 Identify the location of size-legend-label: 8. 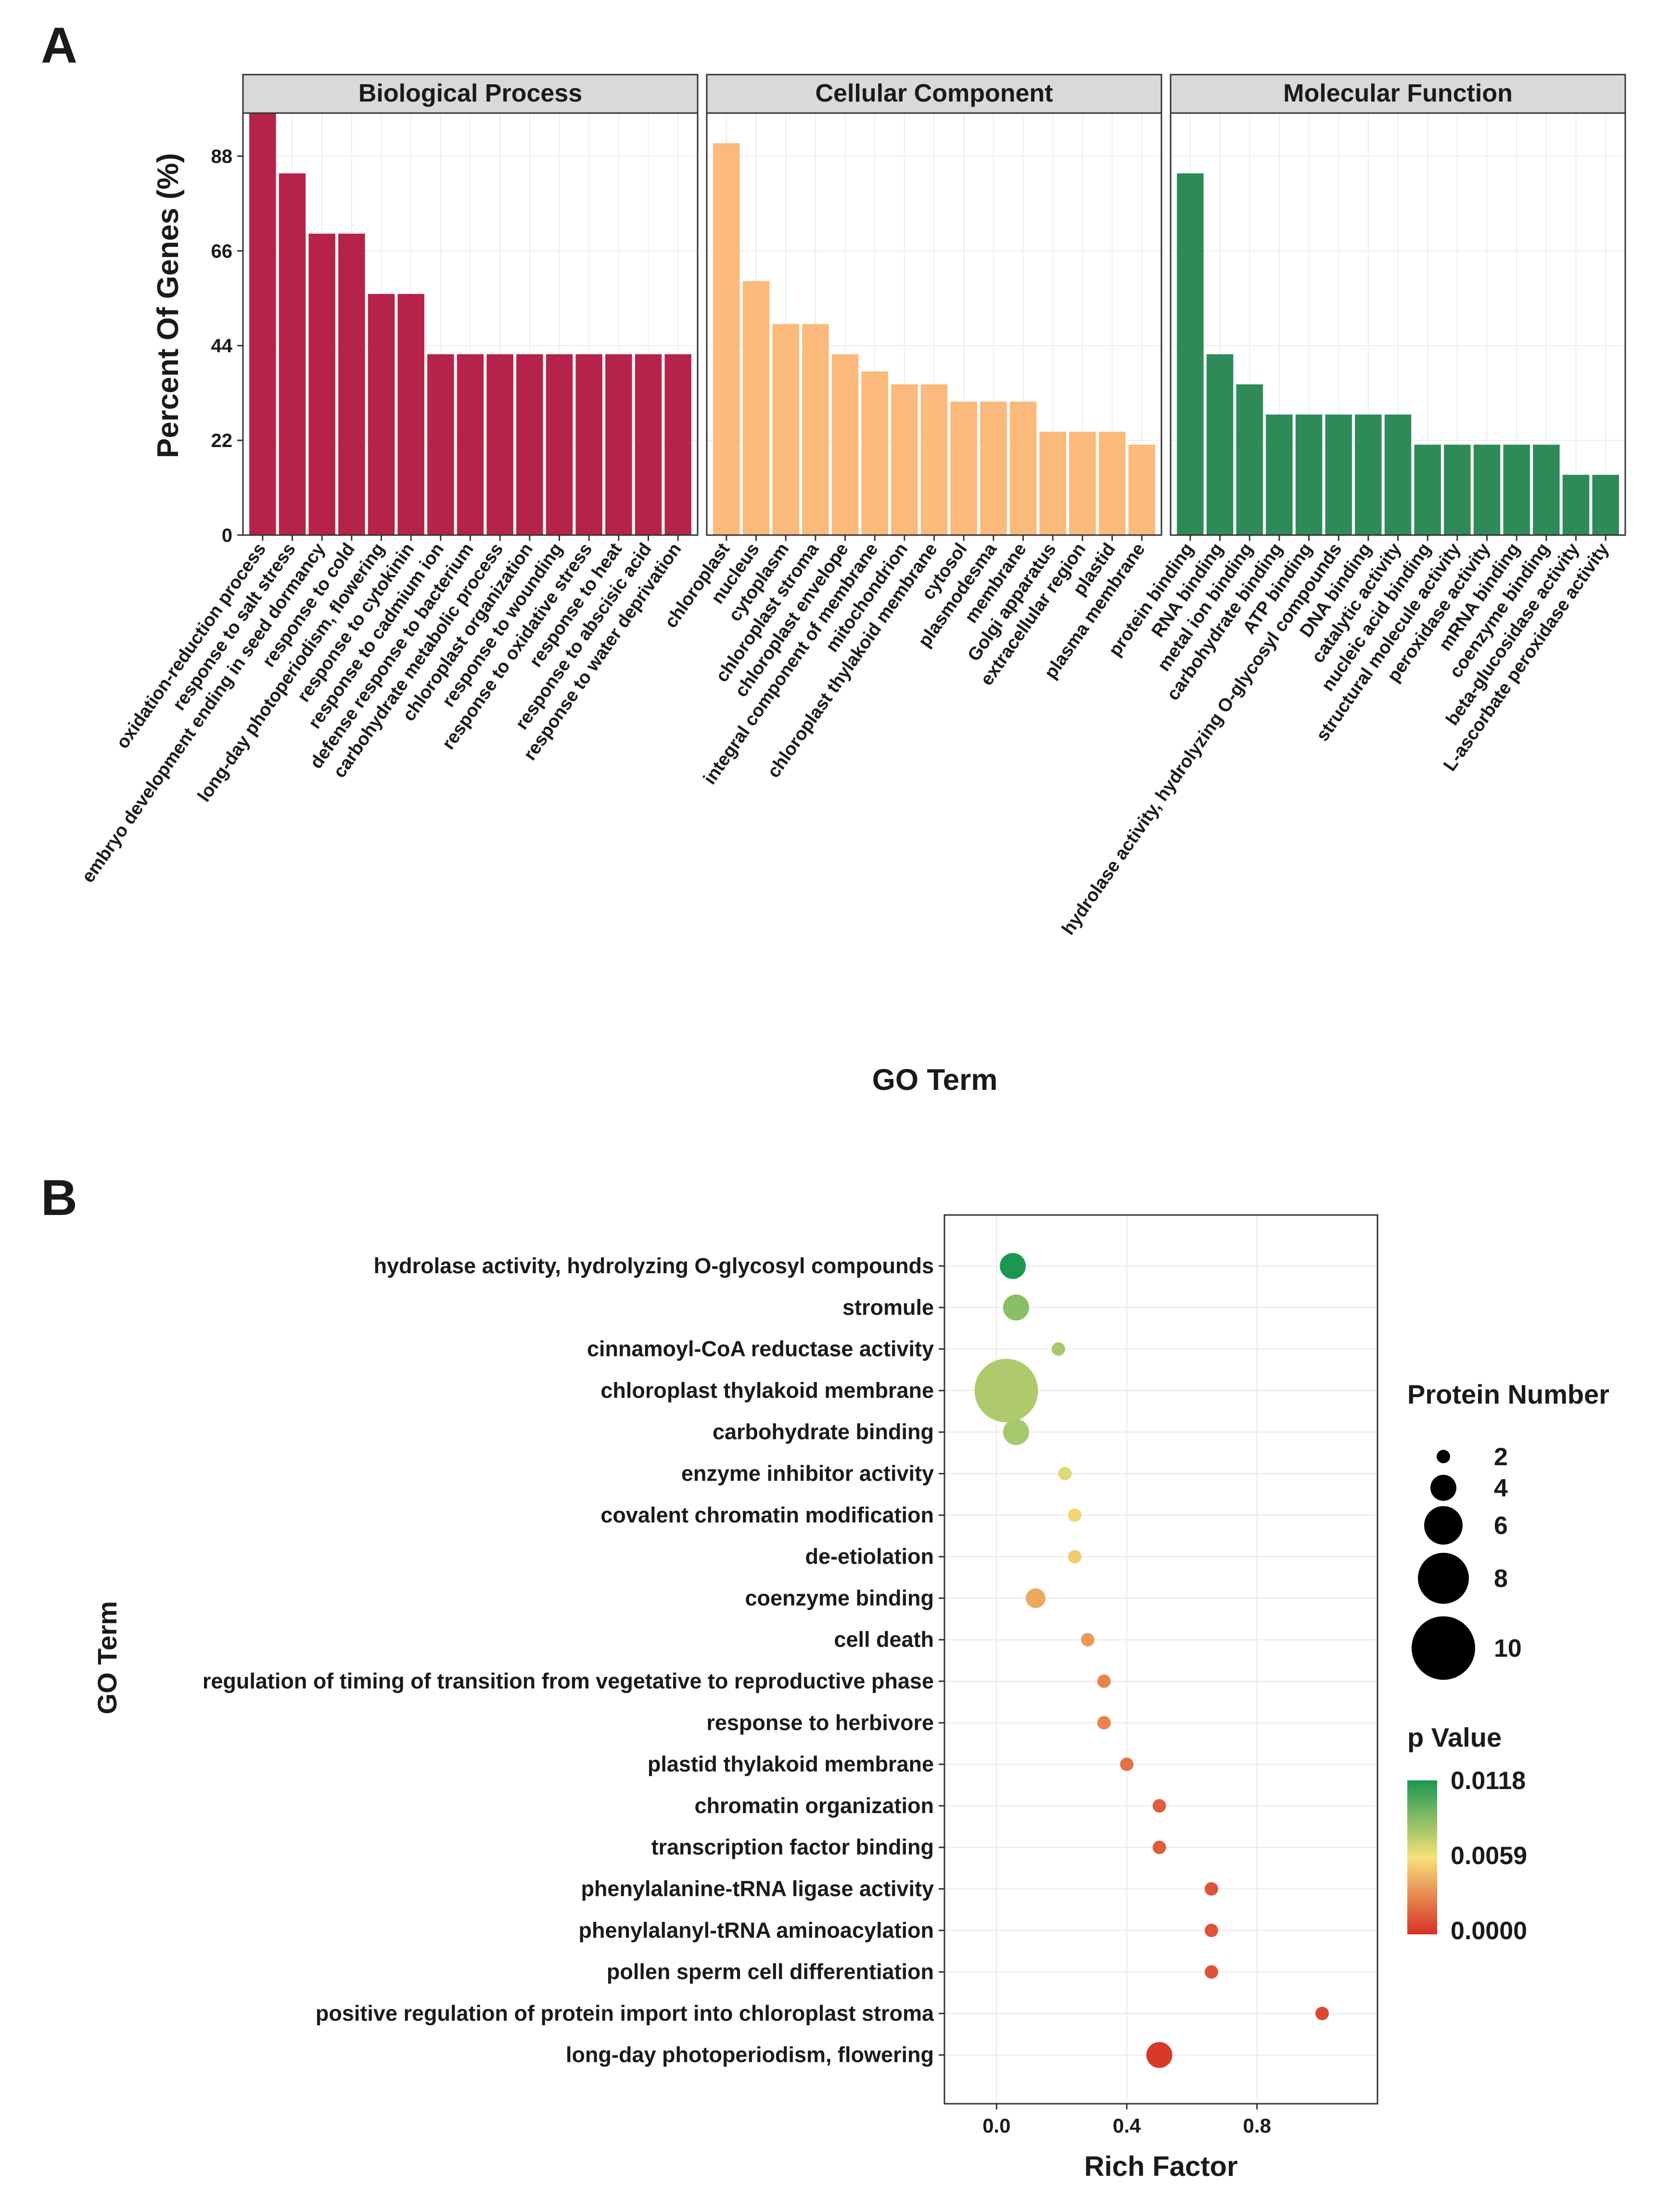
(1501, 1579).